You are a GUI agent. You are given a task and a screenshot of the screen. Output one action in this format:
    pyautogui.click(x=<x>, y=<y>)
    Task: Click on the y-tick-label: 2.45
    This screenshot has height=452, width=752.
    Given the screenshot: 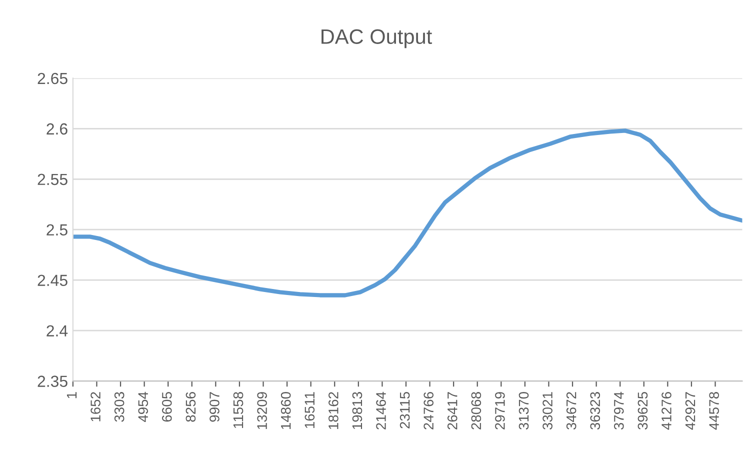 What is the action you would take?
    pyautogui.click(x=53, y=280)
    